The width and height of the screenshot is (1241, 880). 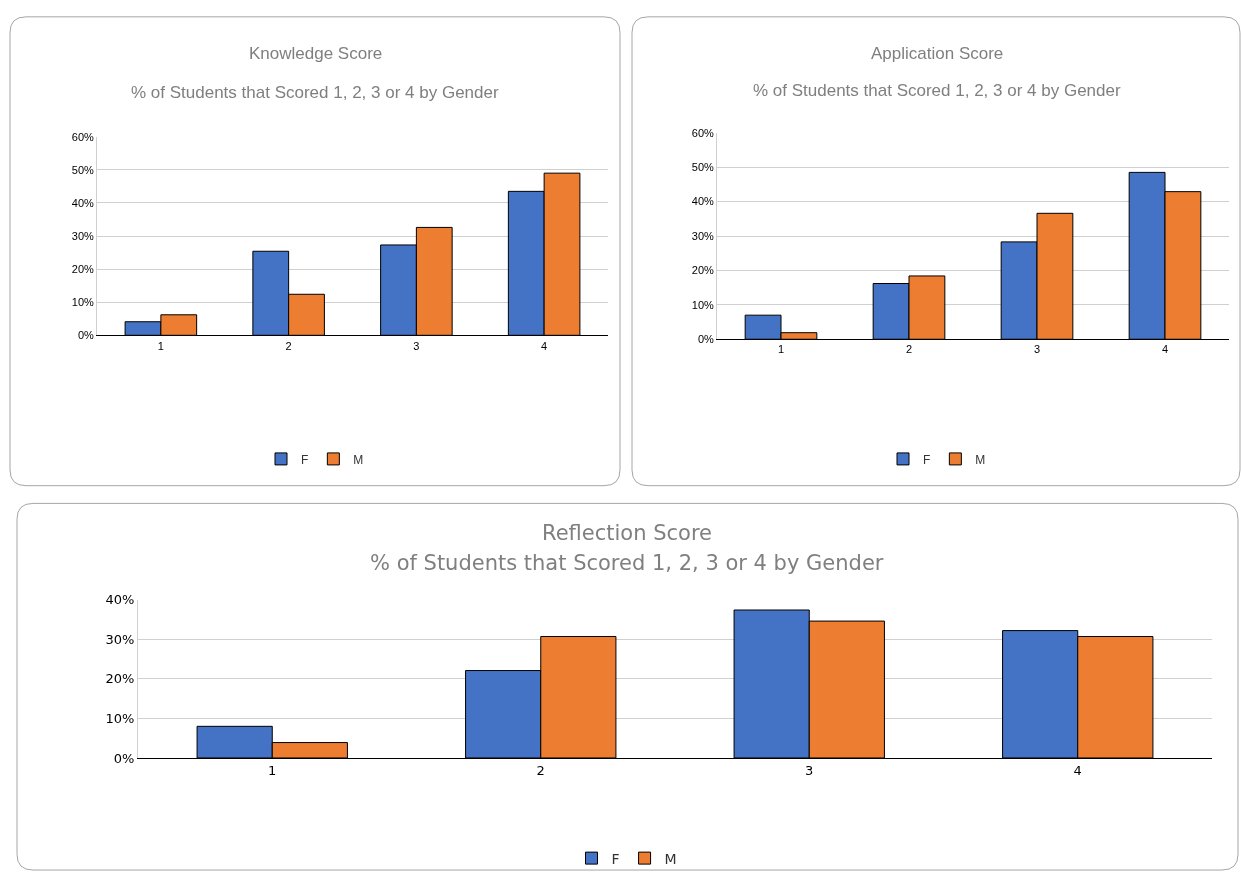 I want to click on chart-title: Reflection Score, so click(x=627, y=533).